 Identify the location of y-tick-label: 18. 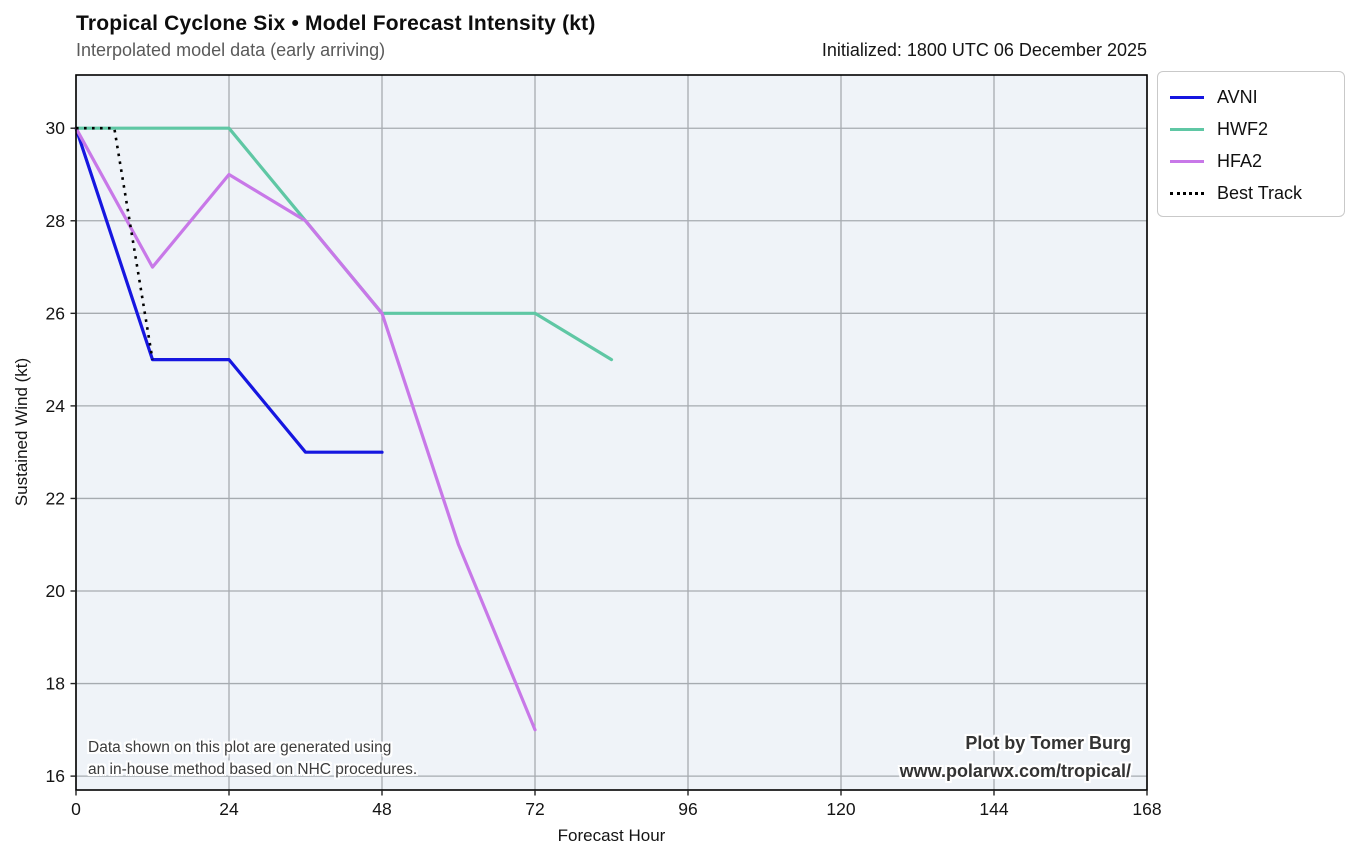
(55, 684).